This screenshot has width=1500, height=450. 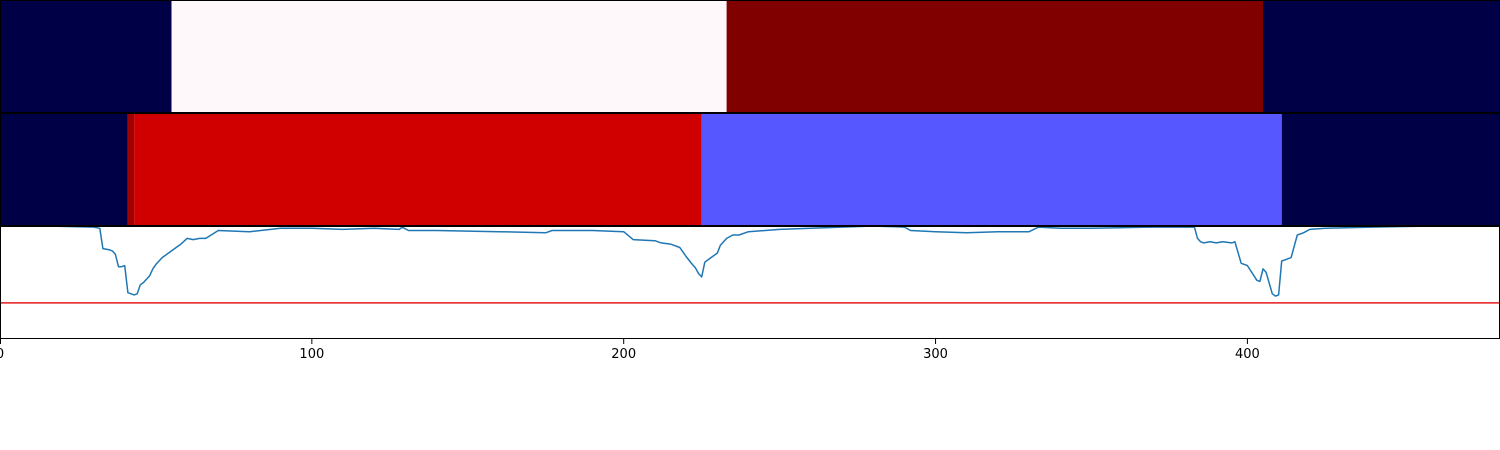 What do you see at coordinates (2, 354) in the screenshot?
I see `x-tick-label-0: 0` at bounding box center [2, 354].